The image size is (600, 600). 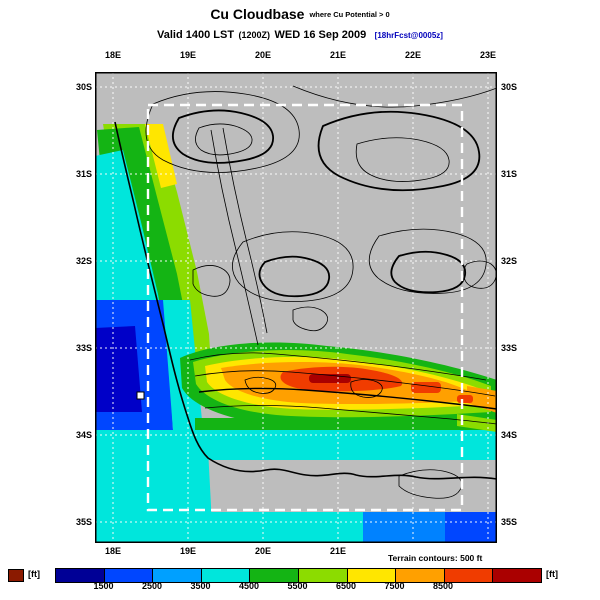 What do you see at coordinates (413, 55) in the screenshot?
I see `lon-label-top: 22E` at bounding box center [413, 55].